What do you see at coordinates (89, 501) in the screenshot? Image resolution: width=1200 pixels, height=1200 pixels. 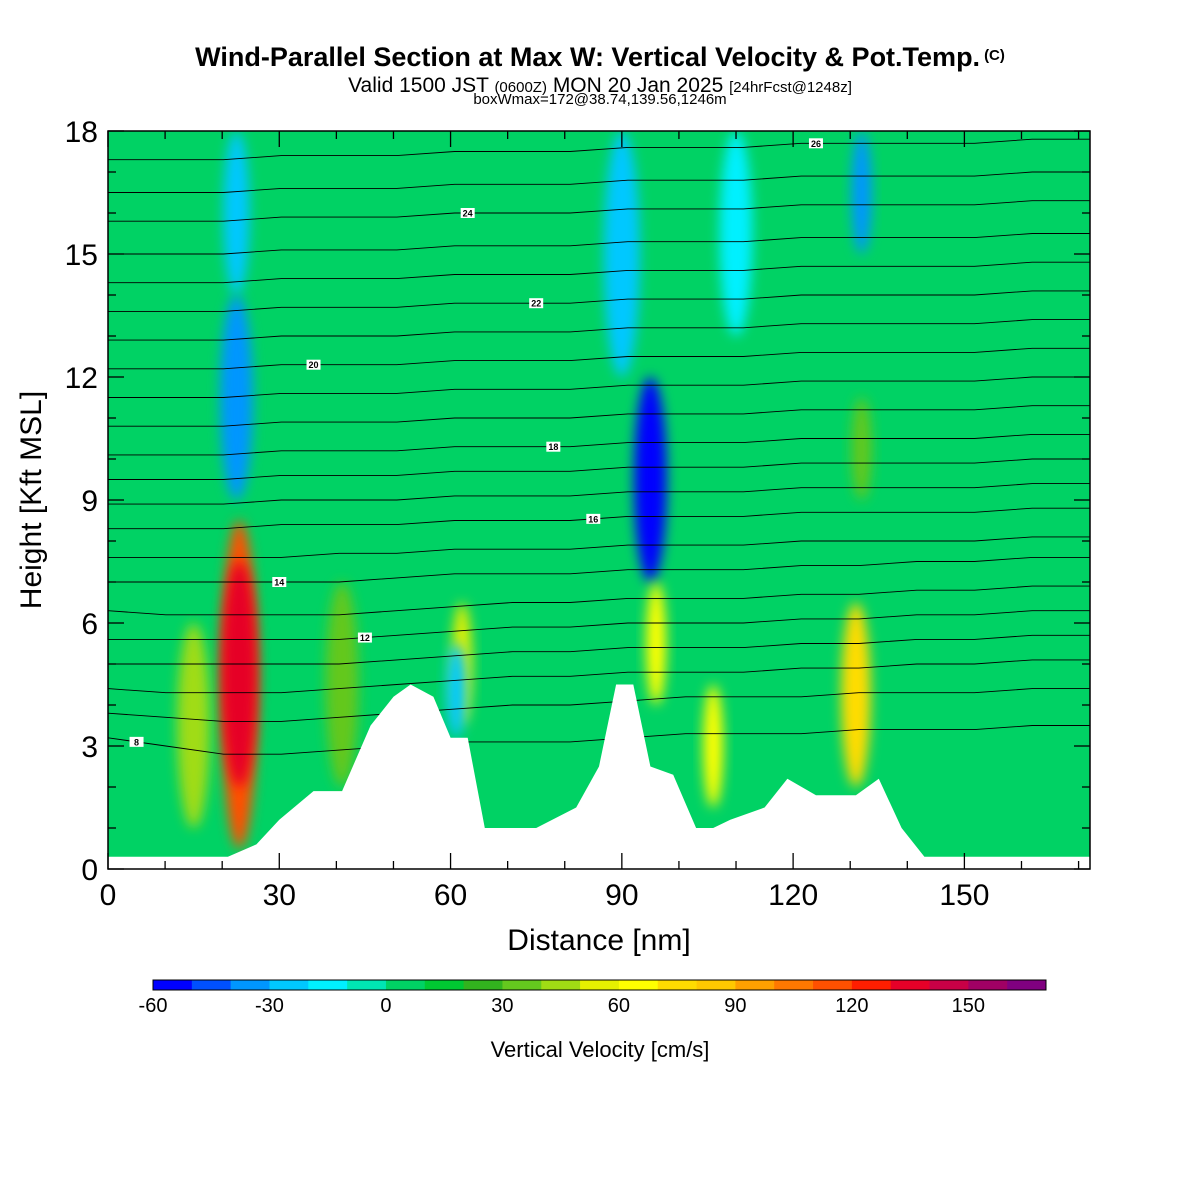 I see `y-tick-label: 9` at bounding box center [89, 501].